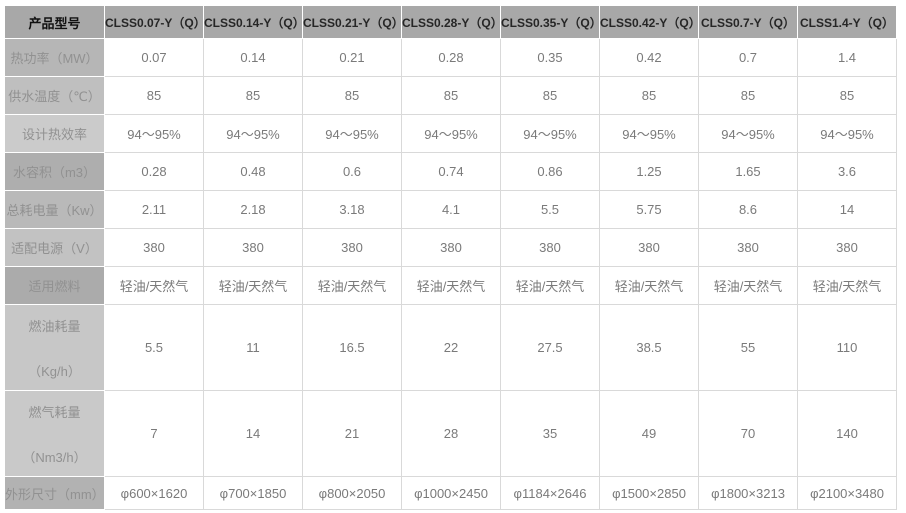 The image size is (906, 513). I want to click on model-header-cell: CLSS0.42-Y（Q）, so click(649, 22).